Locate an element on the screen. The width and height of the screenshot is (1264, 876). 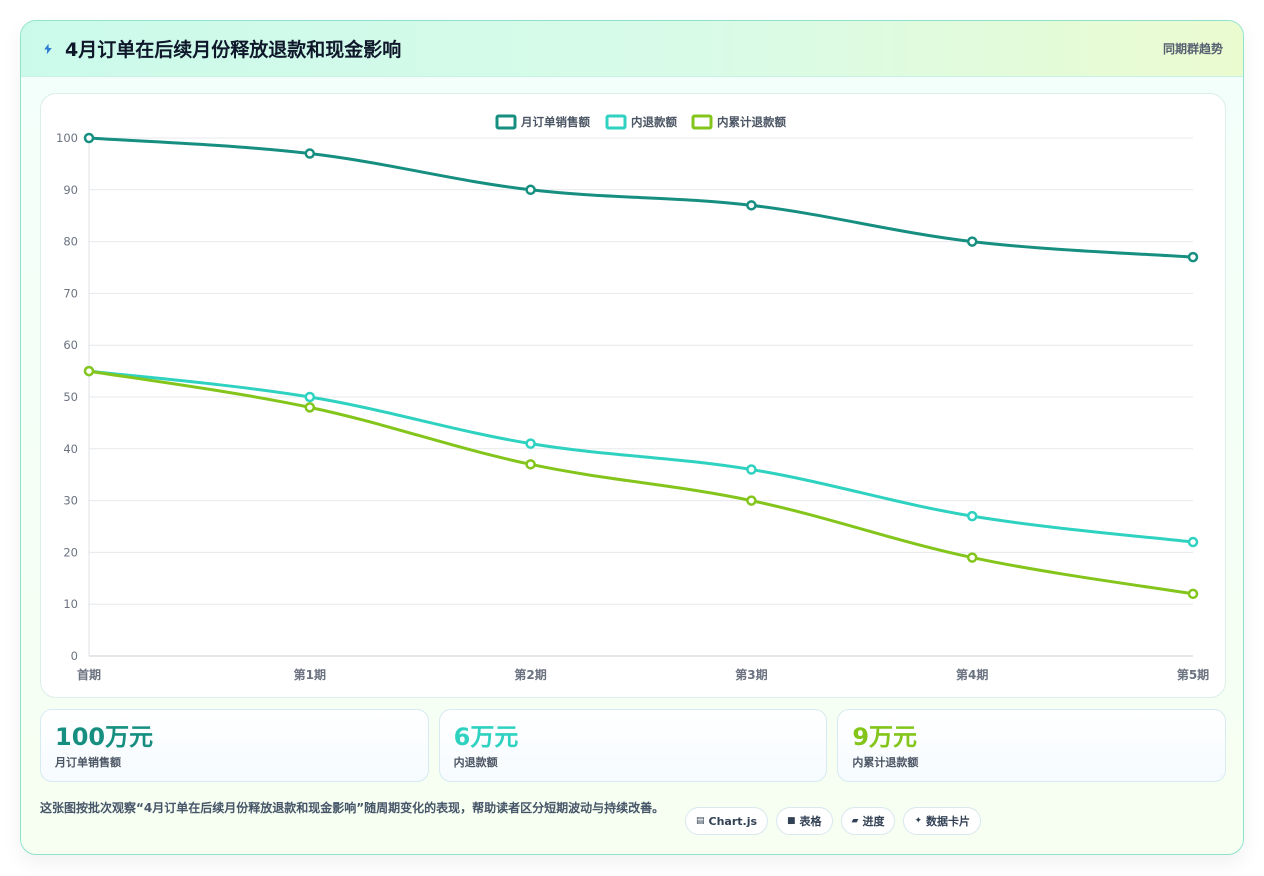
chip-label: 数据卡片 is located at coordinates (948, 821).